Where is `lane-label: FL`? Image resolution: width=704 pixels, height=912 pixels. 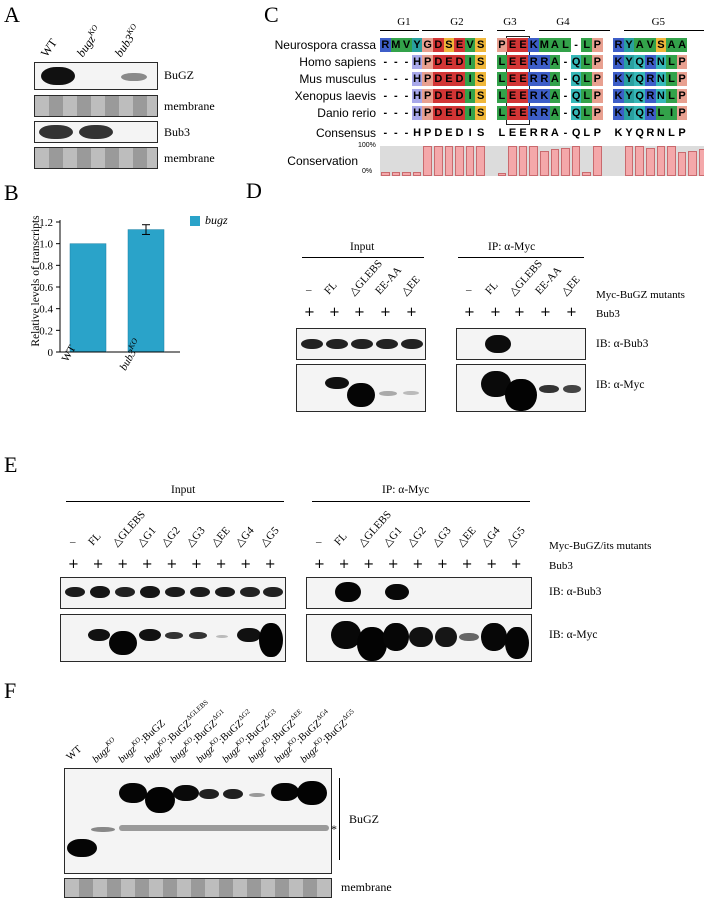
lane-label: FL is located at coordinates (331, 288).